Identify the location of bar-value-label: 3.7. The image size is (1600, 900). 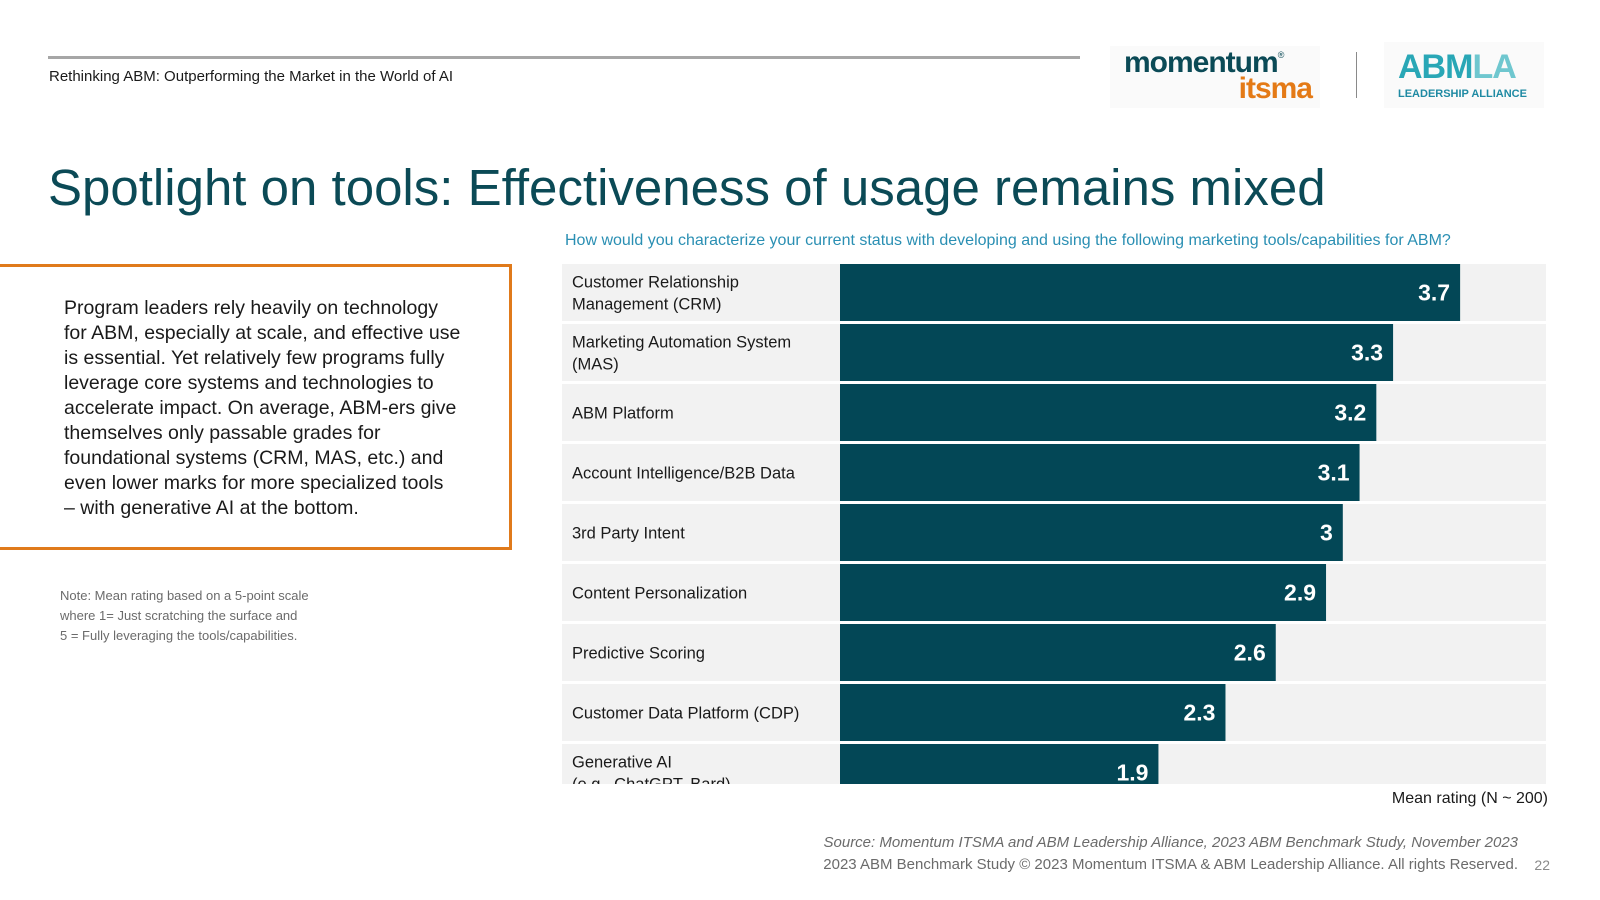
(1434, 293).